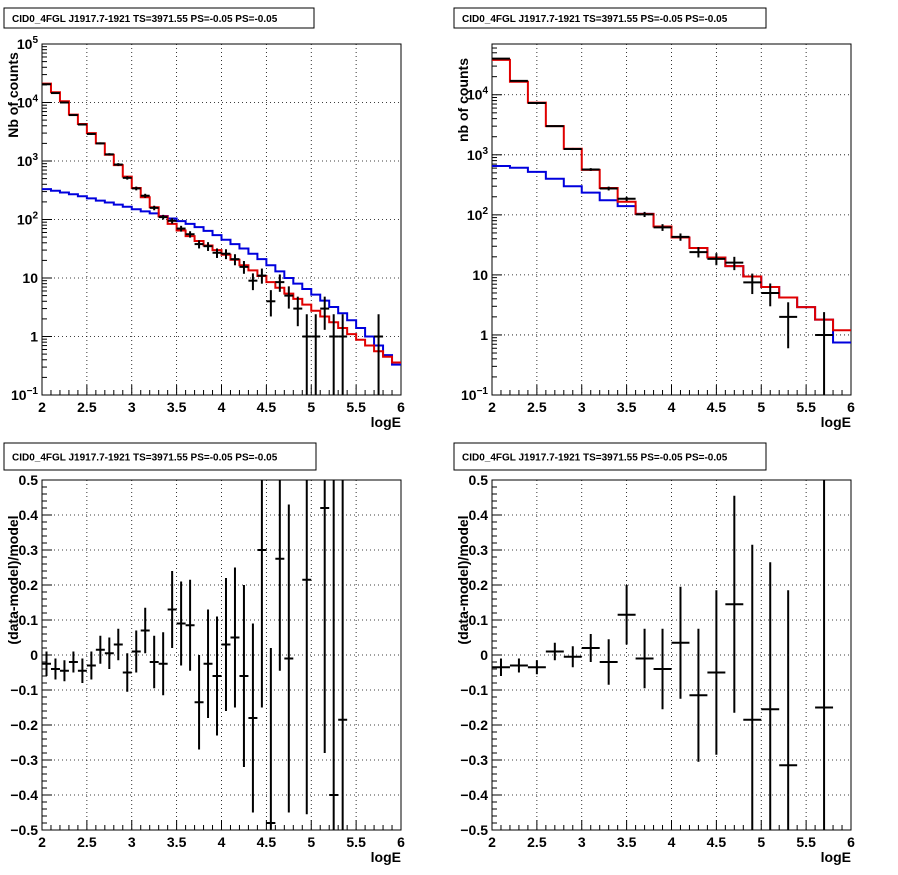  What do you see at coordinates (29, 480) in the screenshot?
I see `y-tick-label: 0.5` at bounding box center [29, 480].